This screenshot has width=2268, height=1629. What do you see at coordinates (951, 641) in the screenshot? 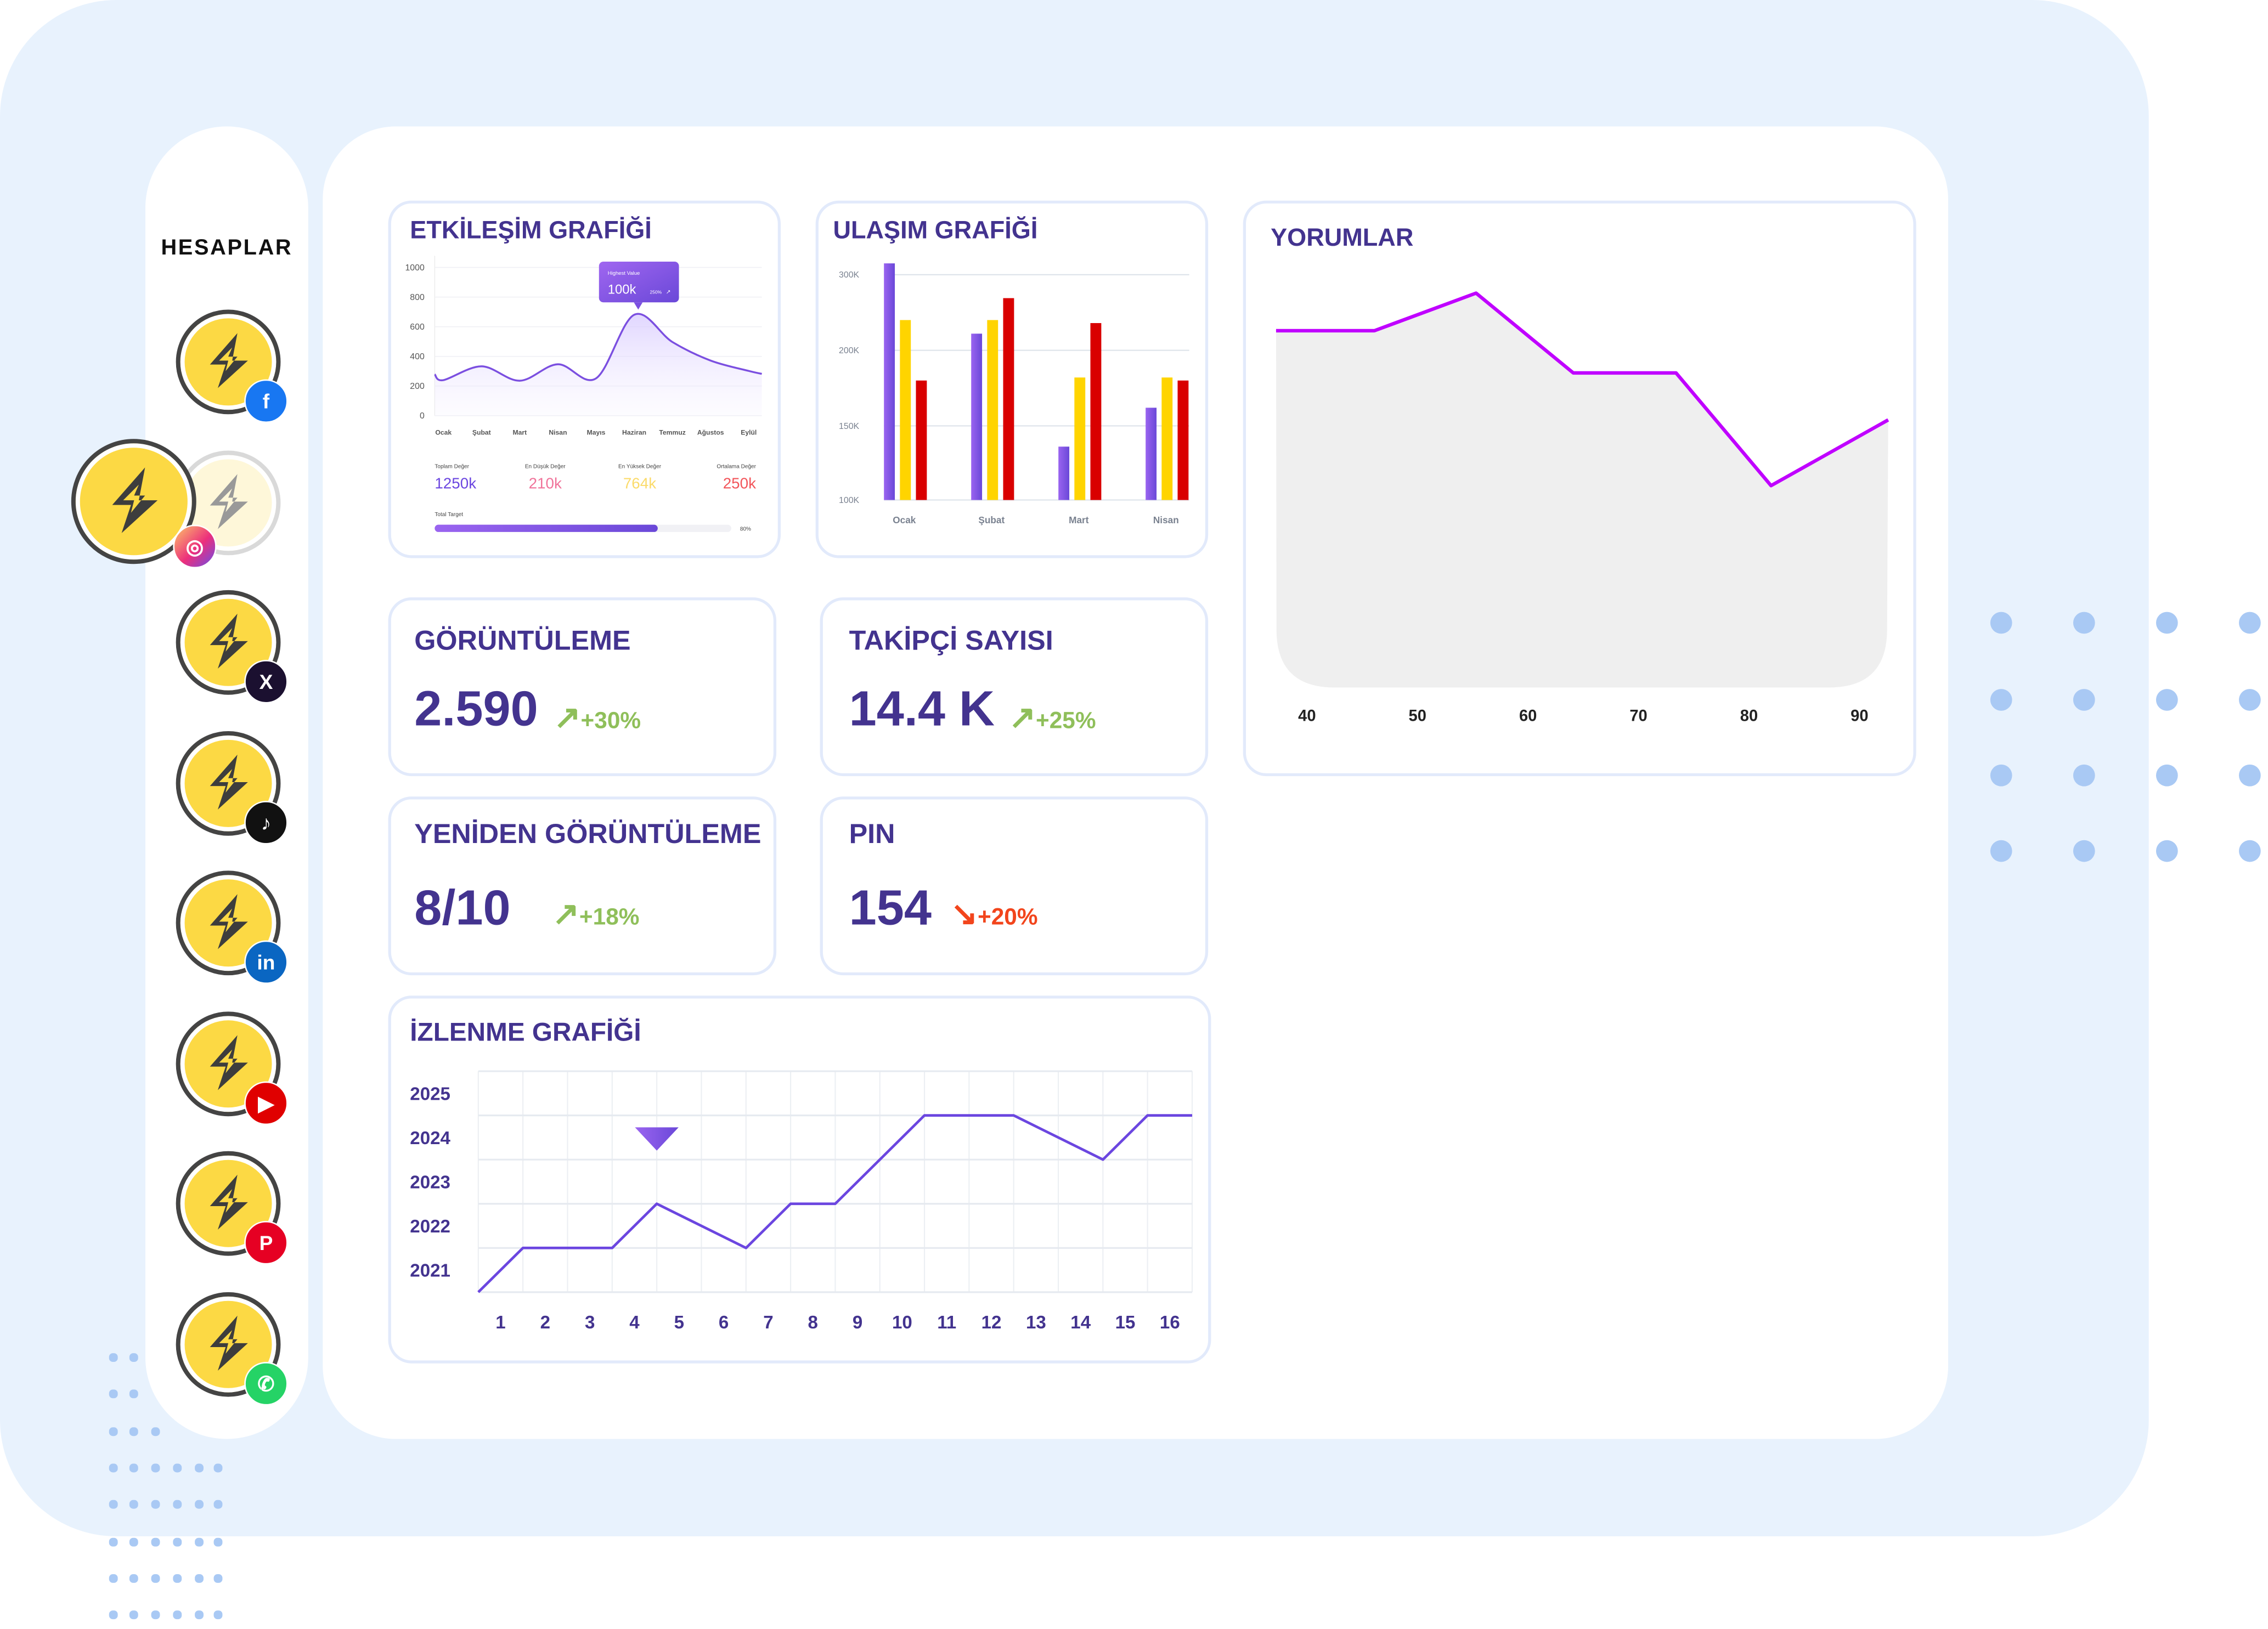
I see `kpi-title: TAKİPÇİ SAYISI` at bounding box center [951, 641].